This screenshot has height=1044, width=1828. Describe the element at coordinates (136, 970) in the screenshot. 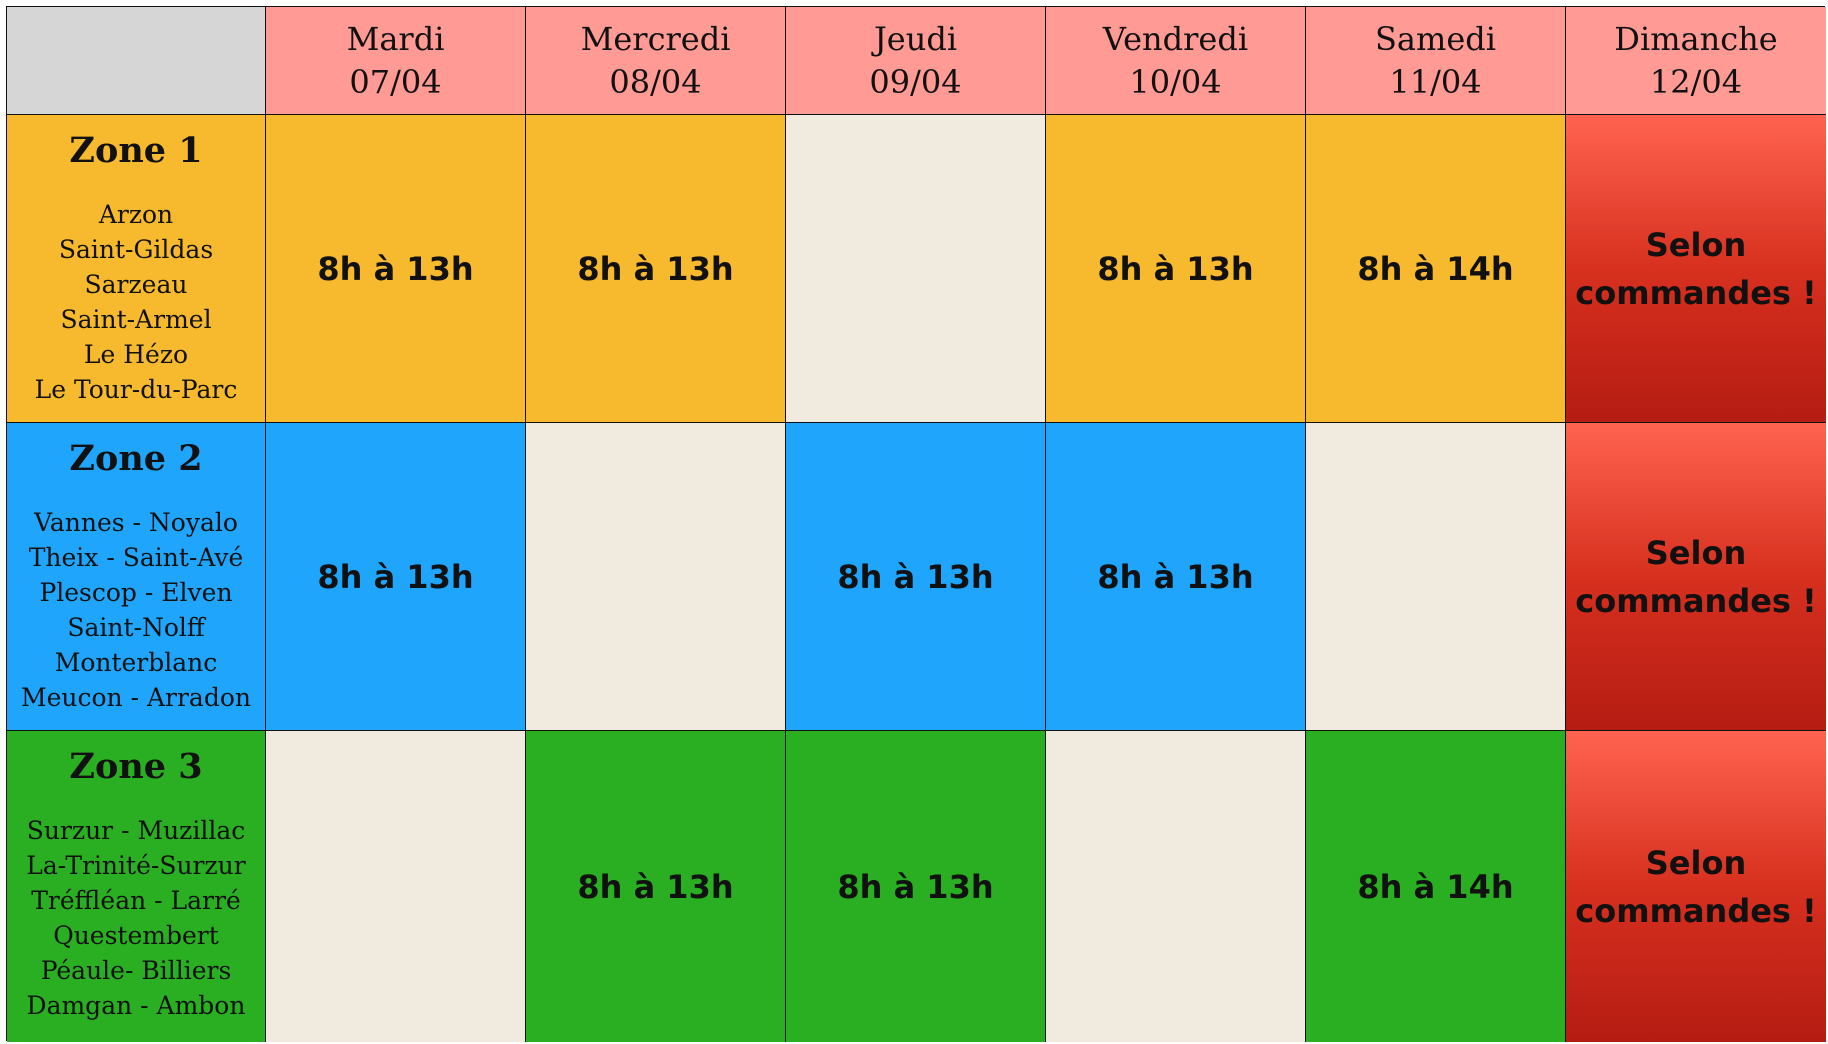

I see `zone-town: Péaule- Billiers` at that location.